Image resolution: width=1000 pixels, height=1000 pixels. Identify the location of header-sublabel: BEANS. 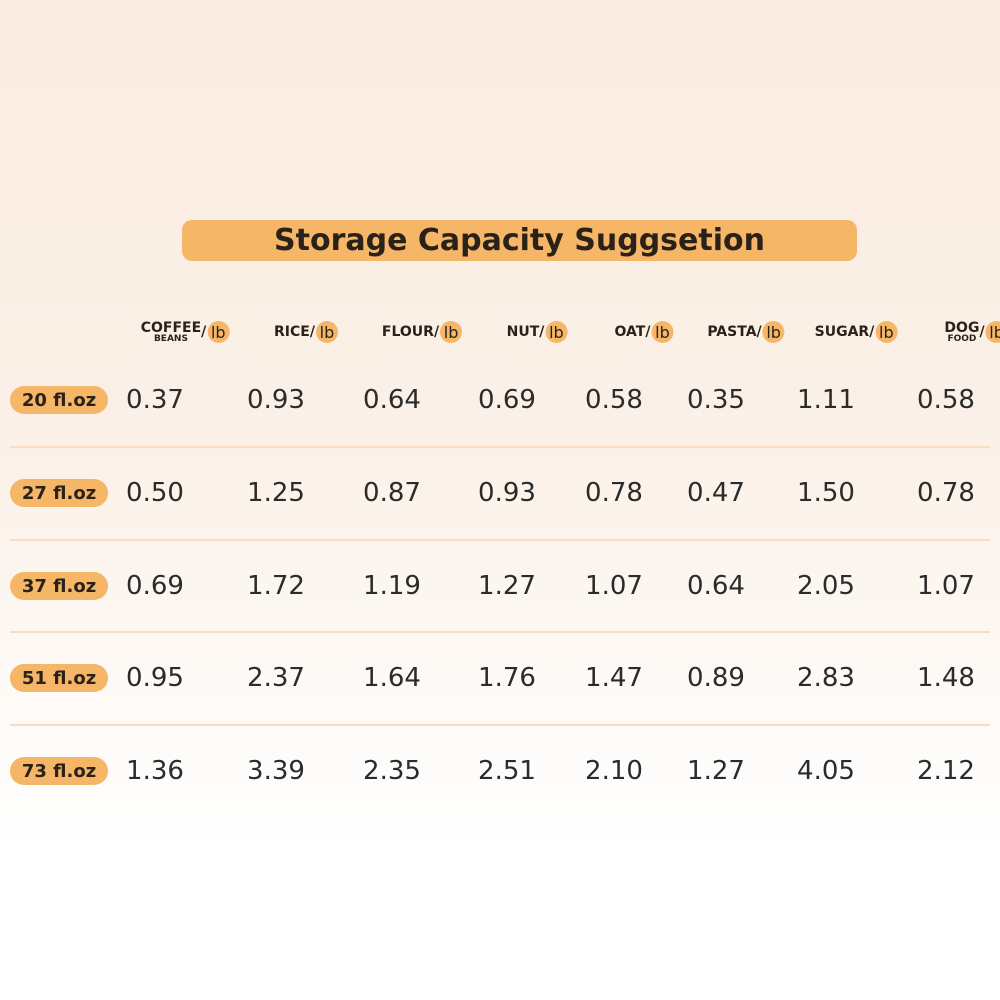
(170, 338).